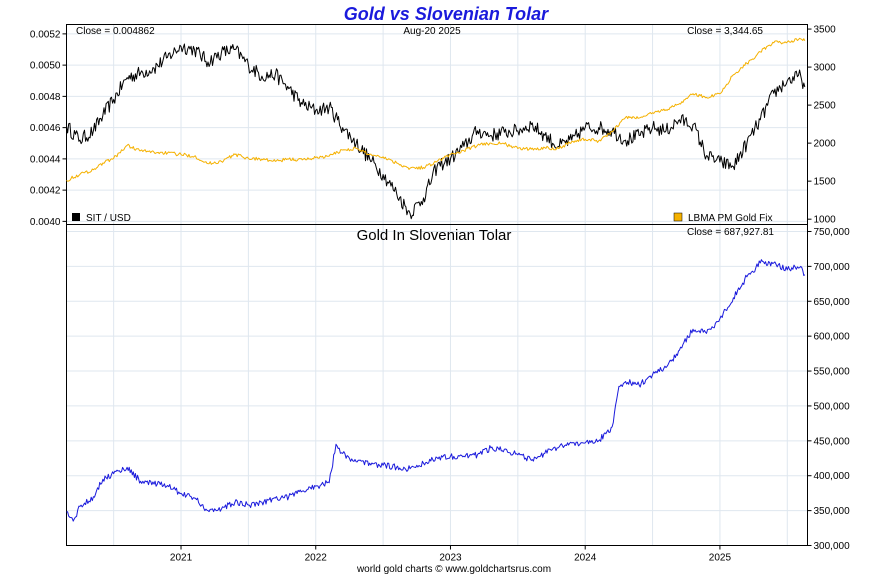  What do you see at coordinates (432, 31) in the screenshot?
I see `date-label: Aug-20 2025` at bounding box center [432, 31].